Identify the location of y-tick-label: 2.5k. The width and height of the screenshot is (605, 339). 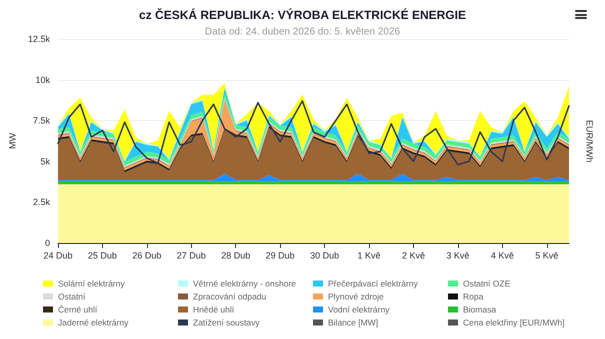
(41, 202).